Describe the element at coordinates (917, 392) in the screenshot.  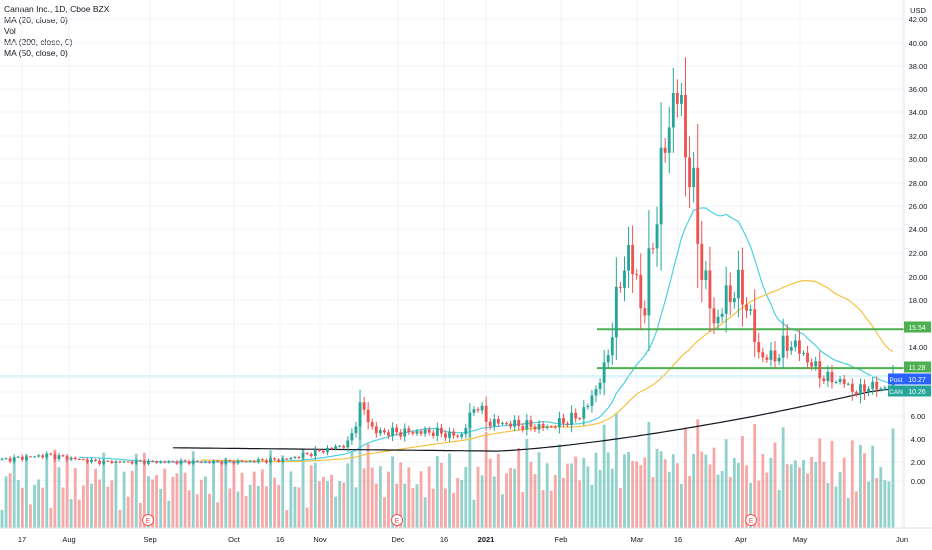
I see `price-tag-value: 10.26` at that location.